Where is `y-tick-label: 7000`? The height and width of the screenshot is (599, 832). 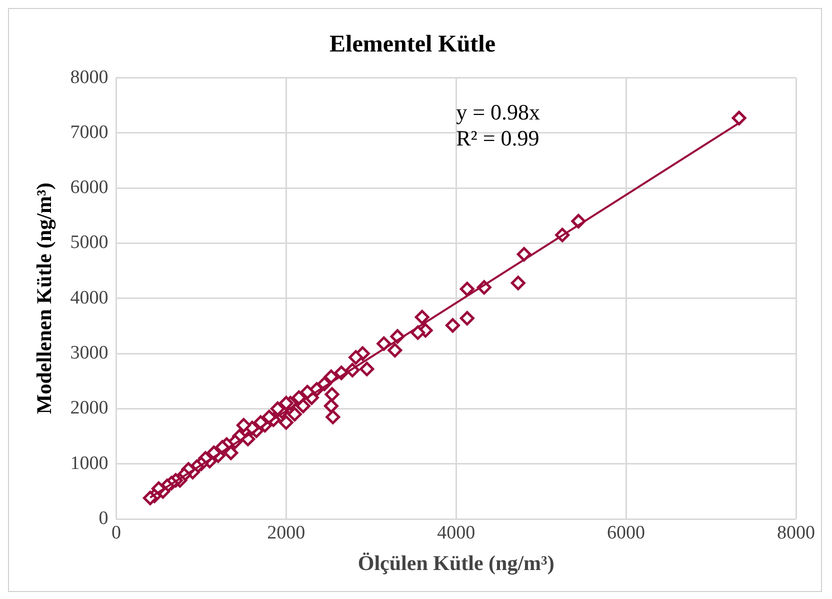
y-tick-label: 7000 is located at coordinates (89, 132).